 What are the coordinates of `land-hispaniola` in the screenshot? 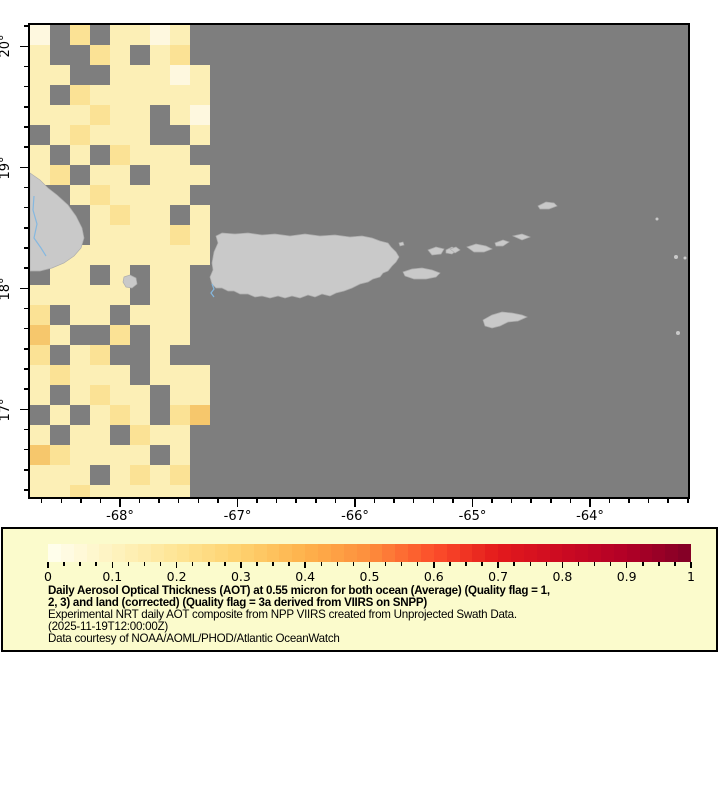 It's located at (57, 222).